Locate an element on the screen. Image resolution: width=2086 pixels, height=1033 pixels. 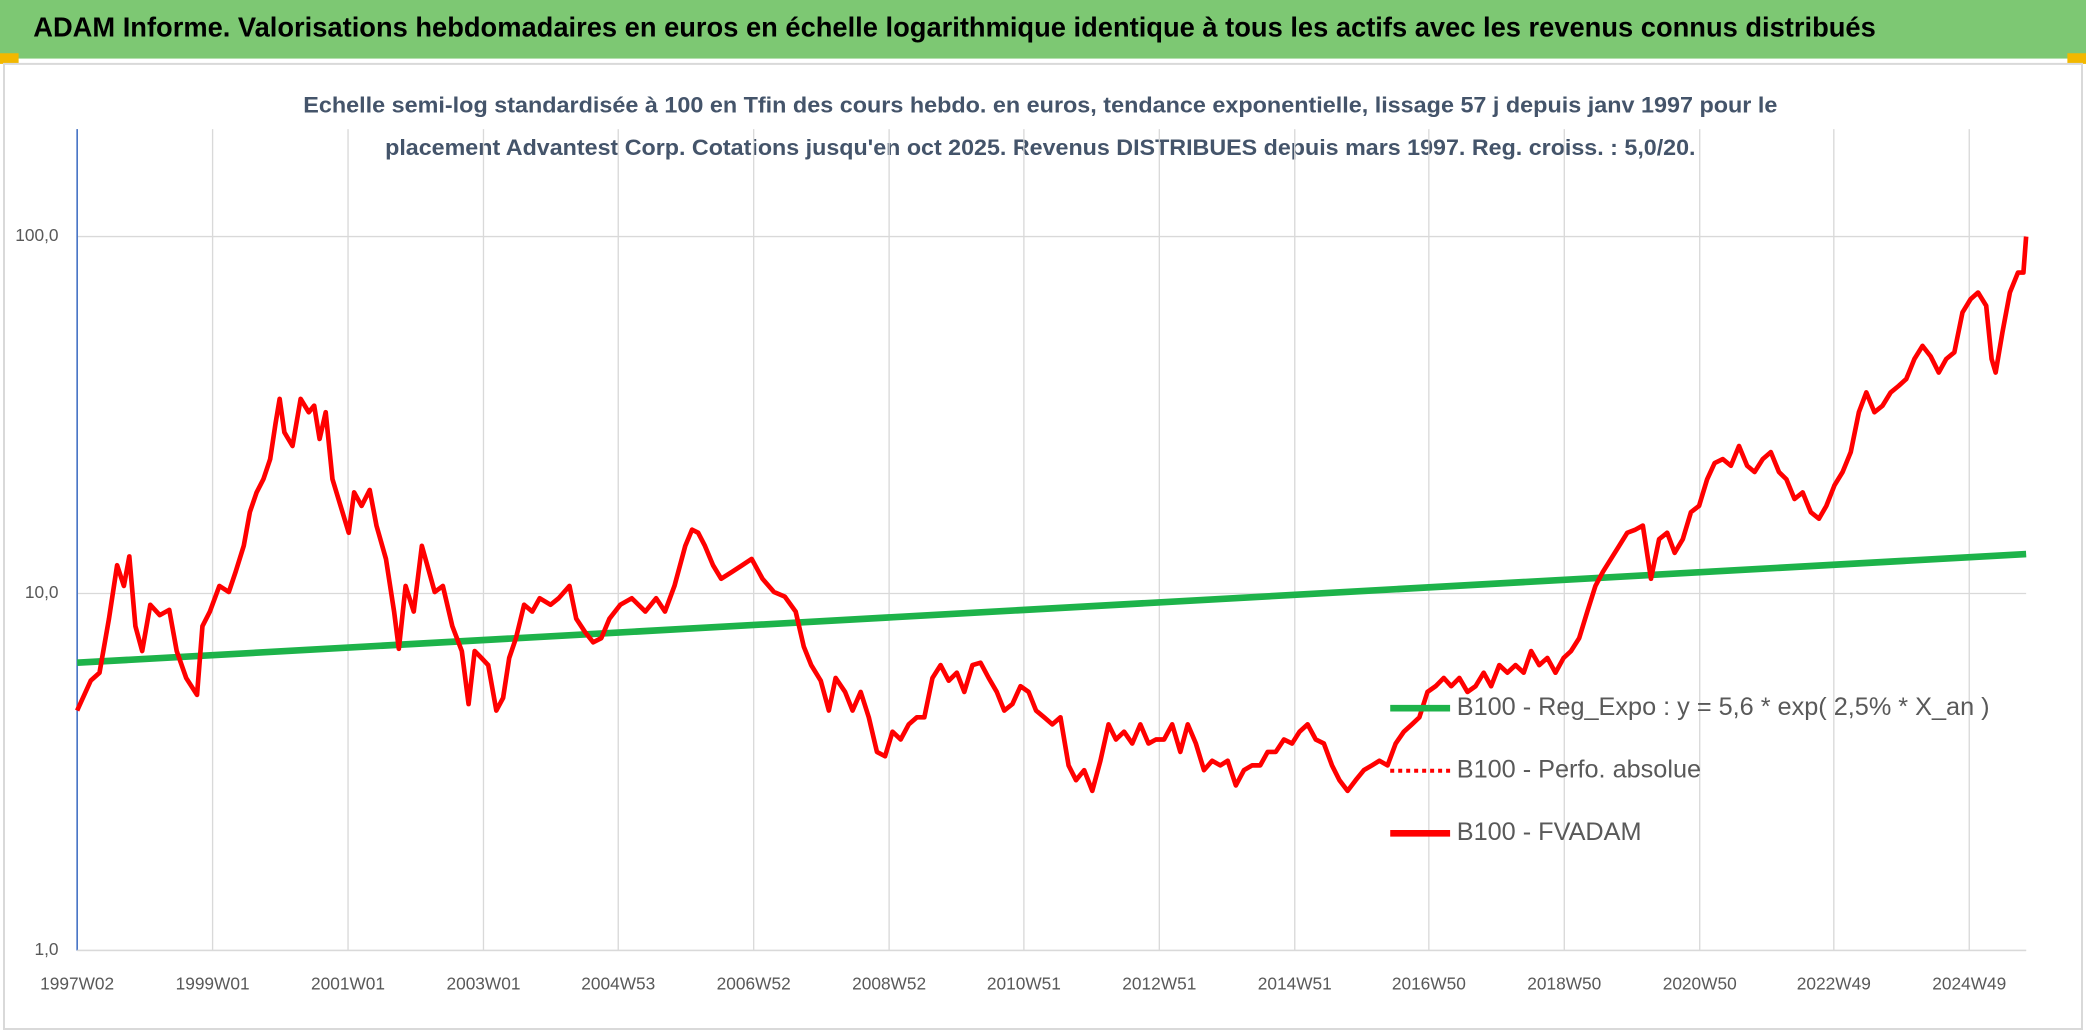
x-tick-label: 2014W51 is located at coordinates (1295, 984).